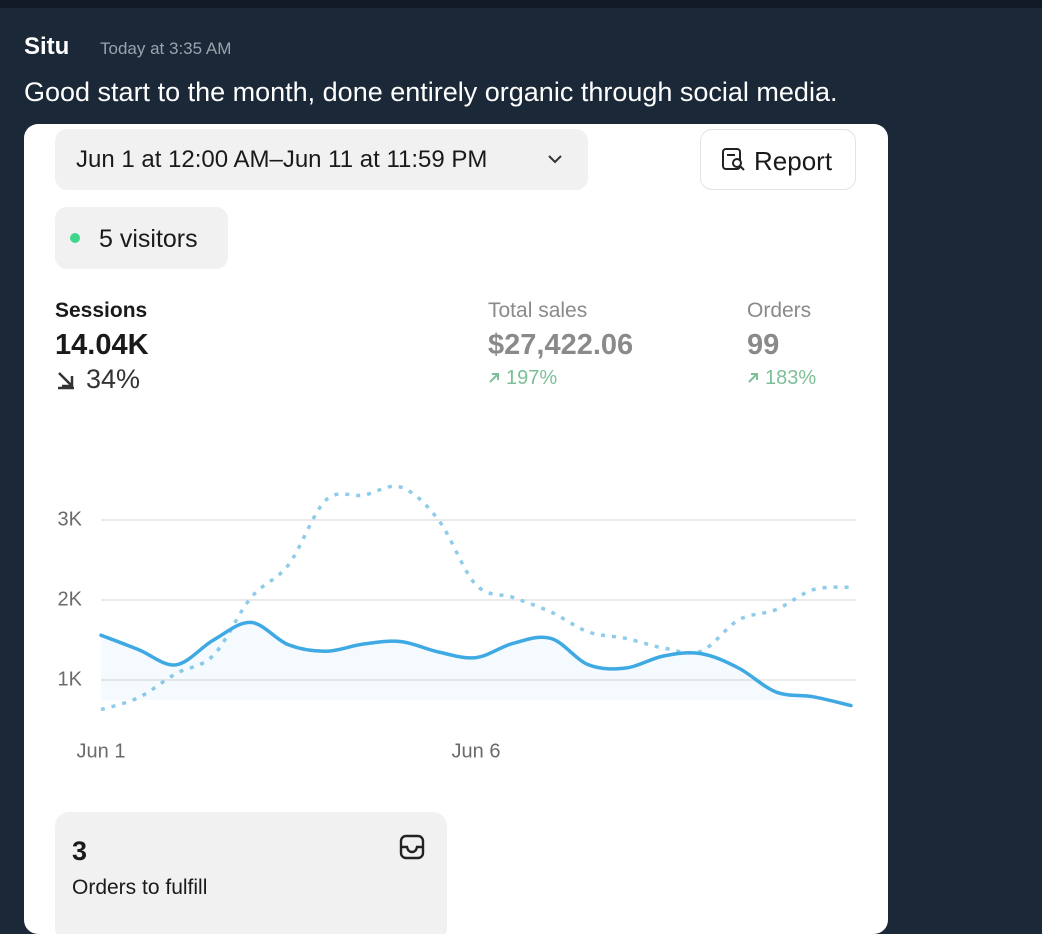 This screenshot has width=1042, height=934. I want to click on metric-label: Sessions, so click(101, 310).